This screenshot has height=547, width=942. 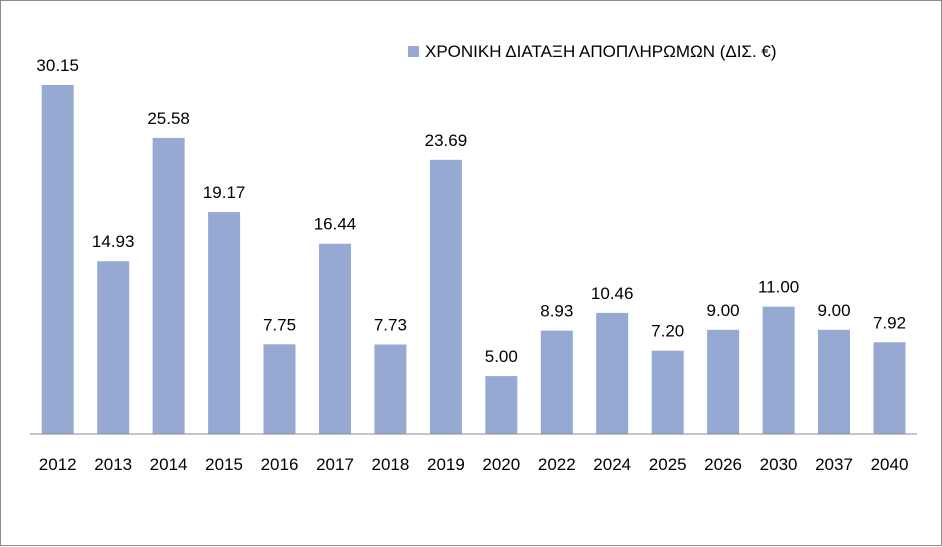 What do you see at coordinates (390, 389) in the screenshot?
I see `bar-2018` at bounding box center [390, 389].